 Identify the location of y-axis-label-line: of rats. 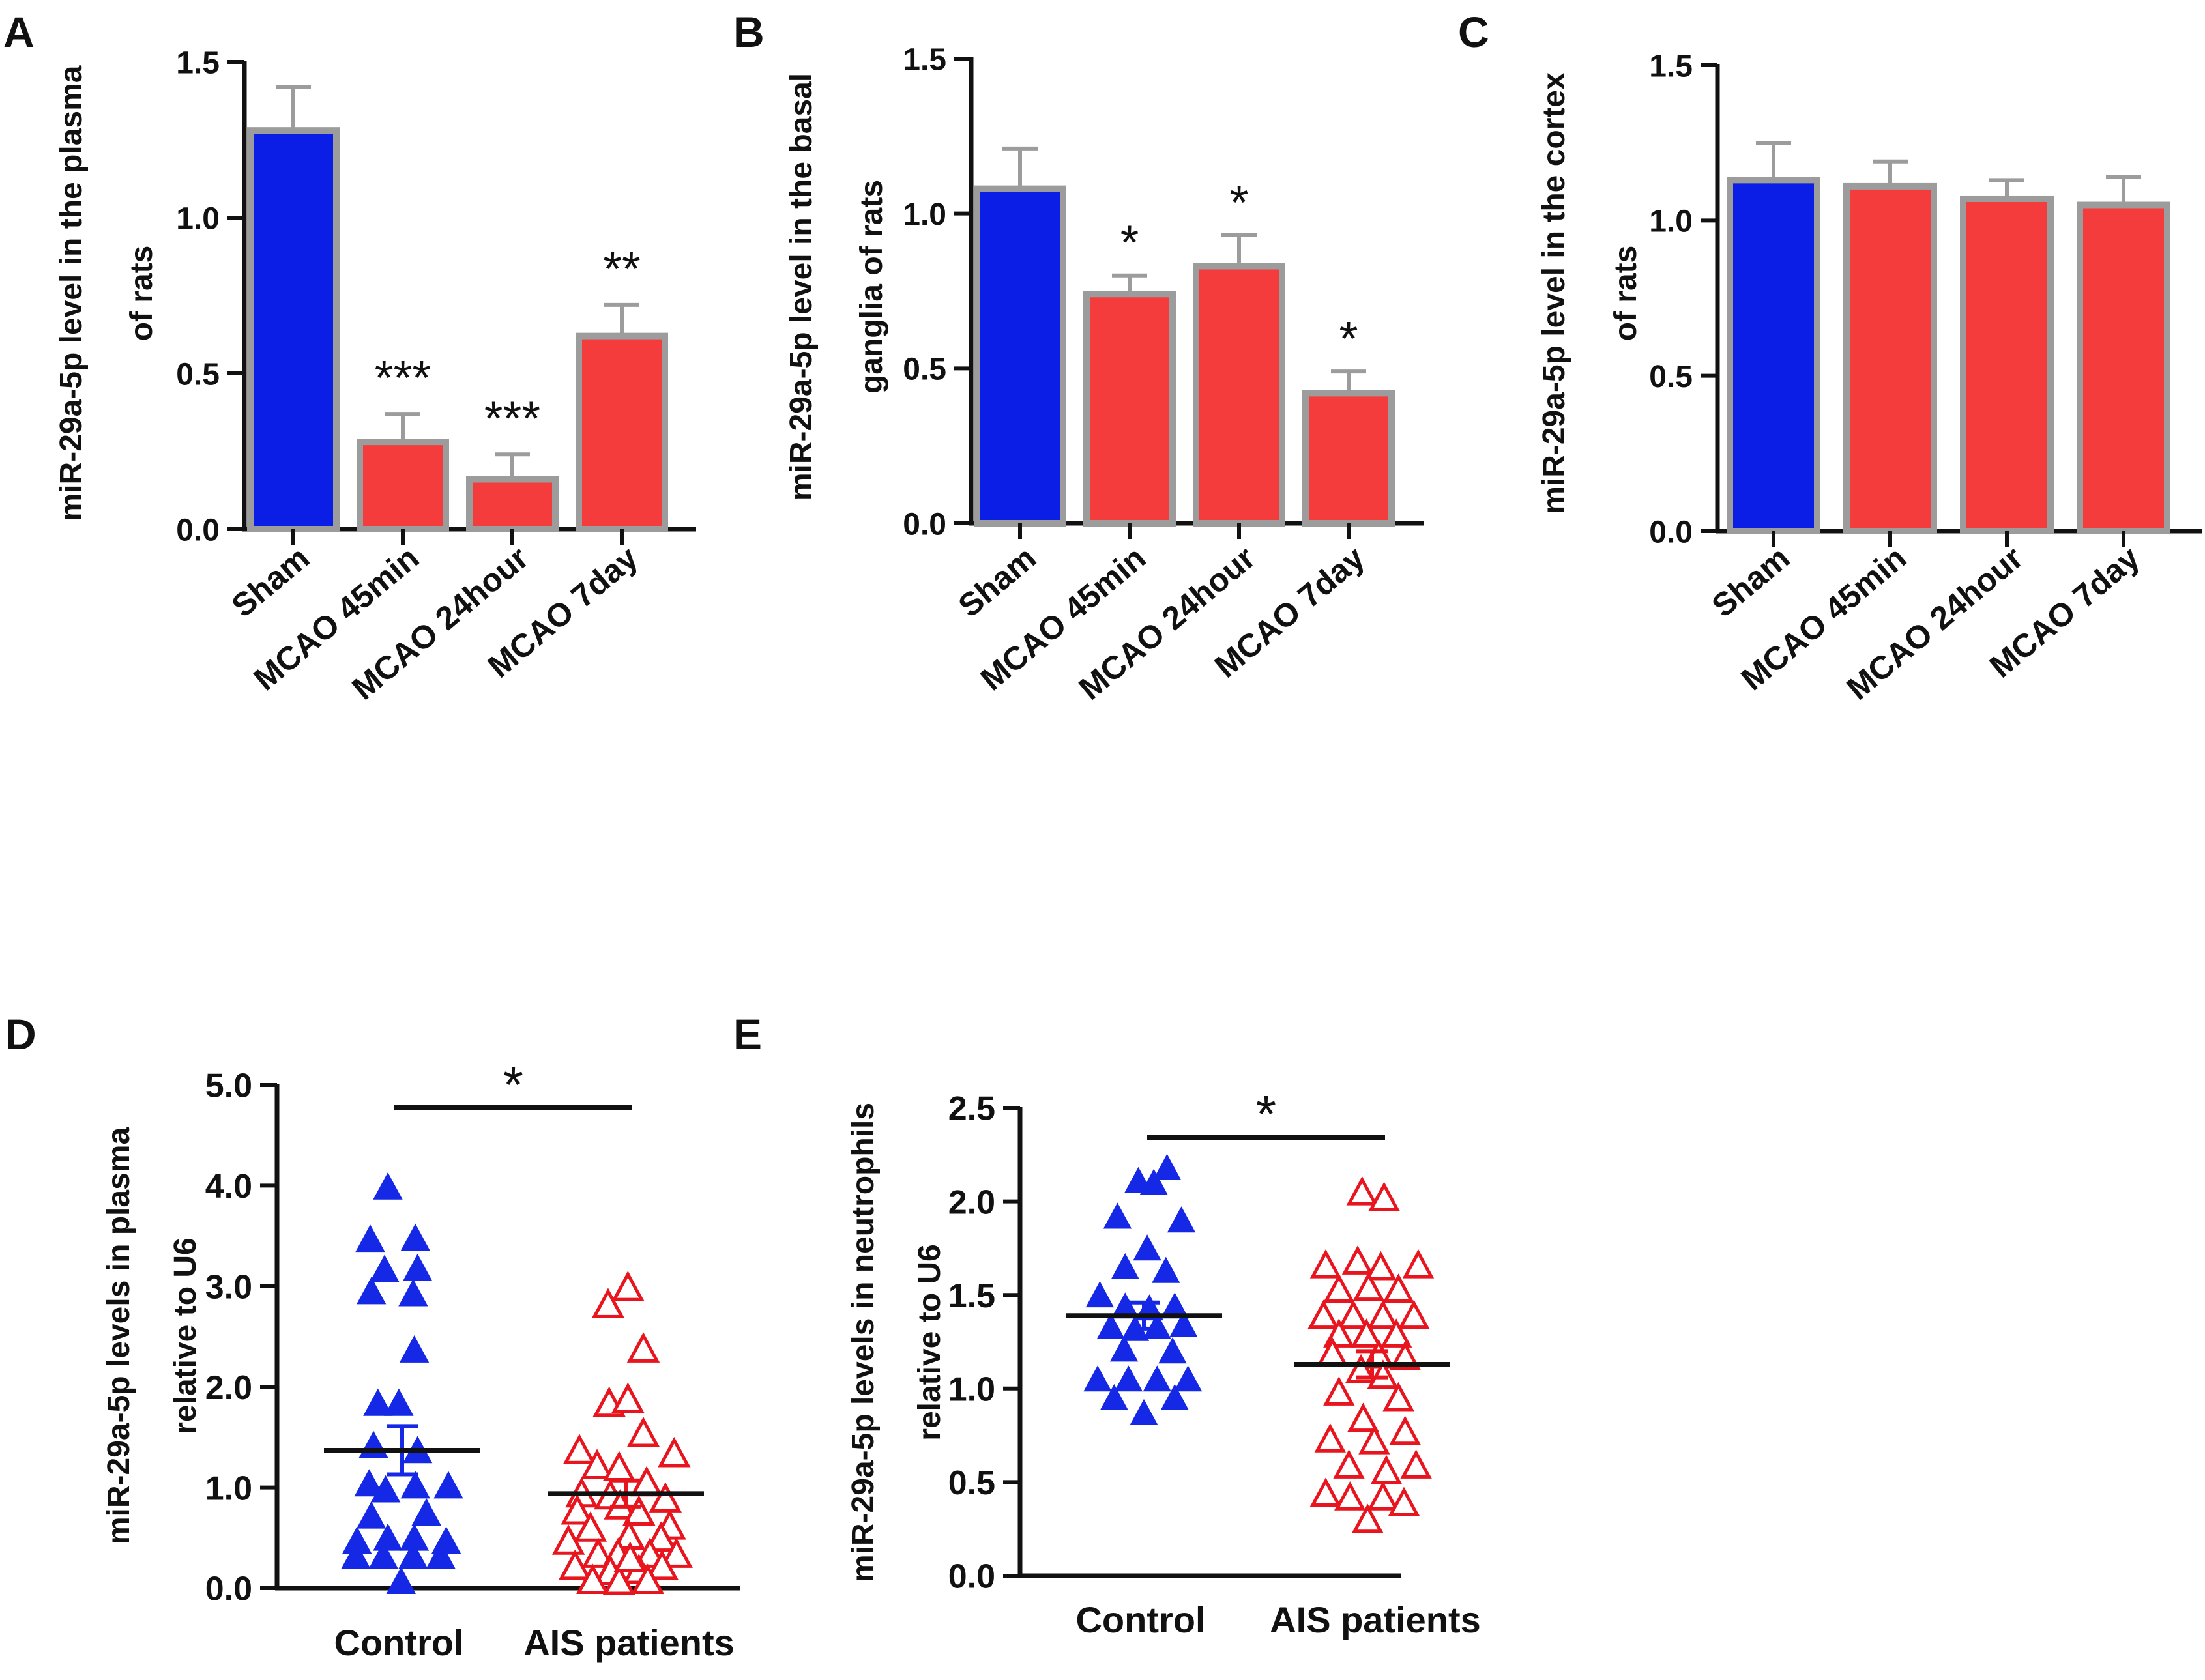
(141, 293).